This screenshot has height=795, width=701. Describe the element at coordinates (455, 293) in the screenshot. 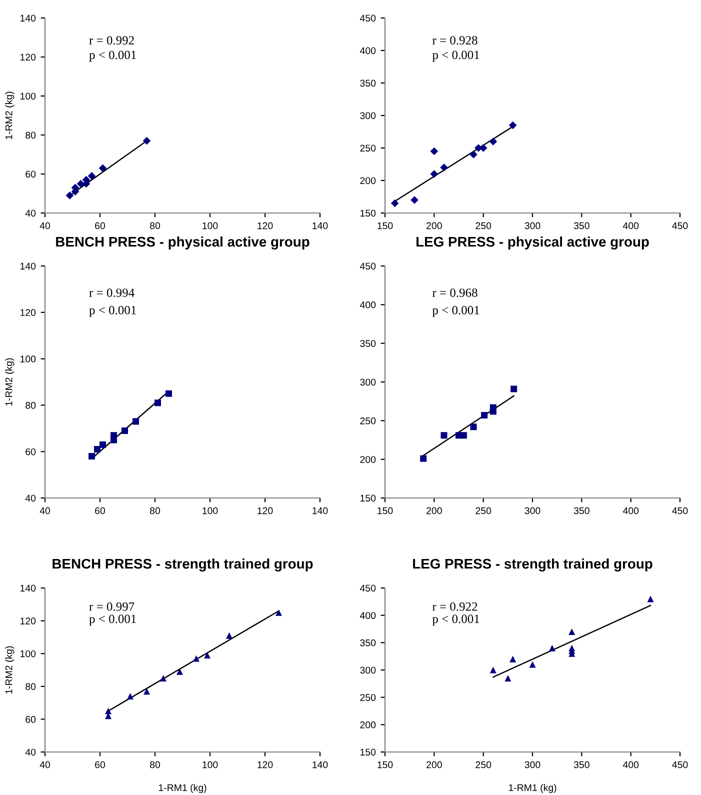

I see `annotation: r = 0.968` at that location.